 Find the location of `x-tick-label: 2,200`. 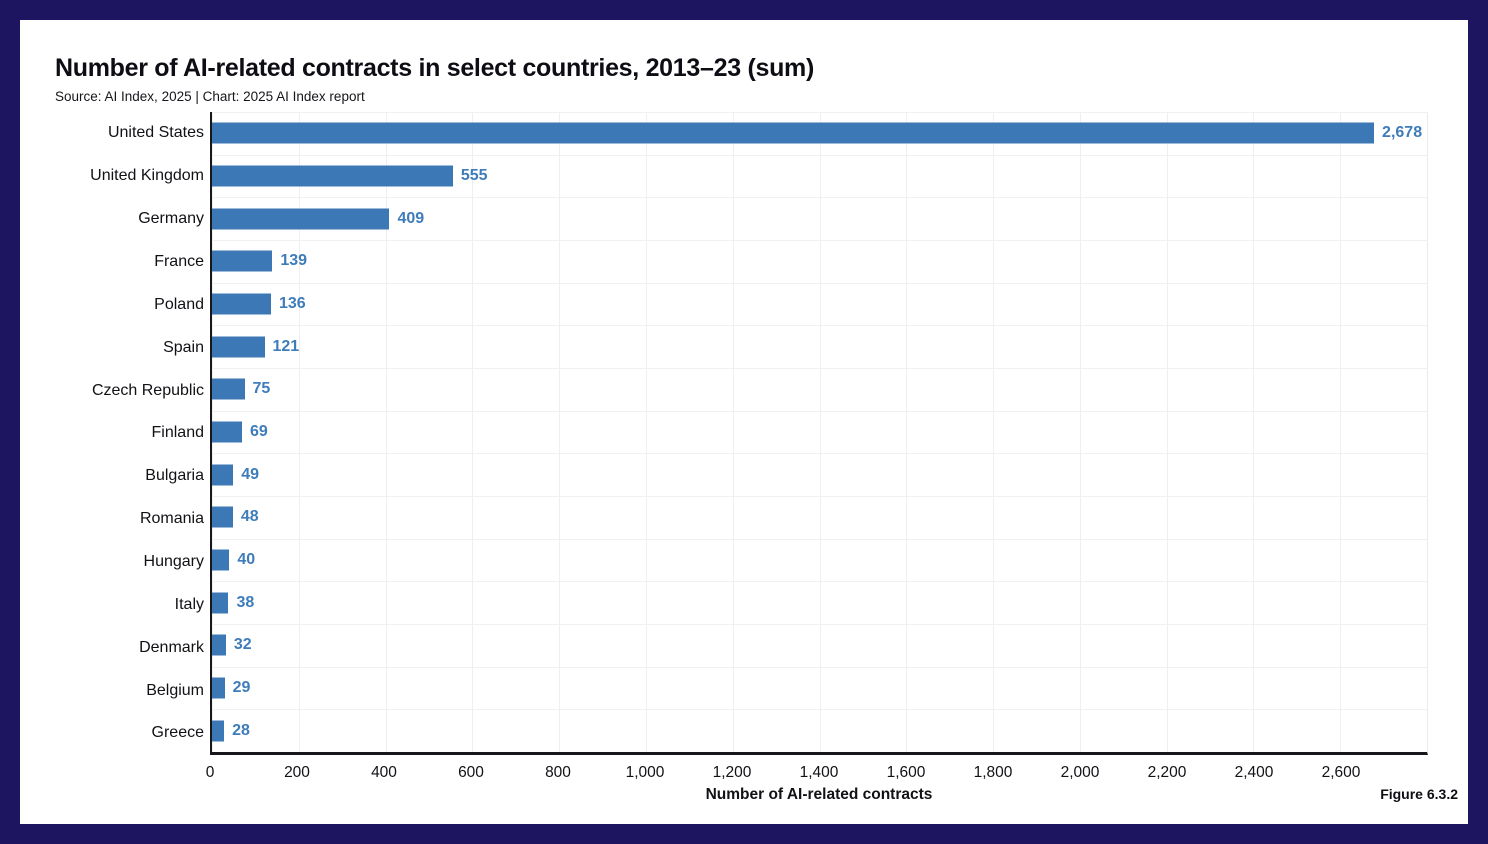

x-tick-label: 2,200 is located at coordinates (1167, 772).